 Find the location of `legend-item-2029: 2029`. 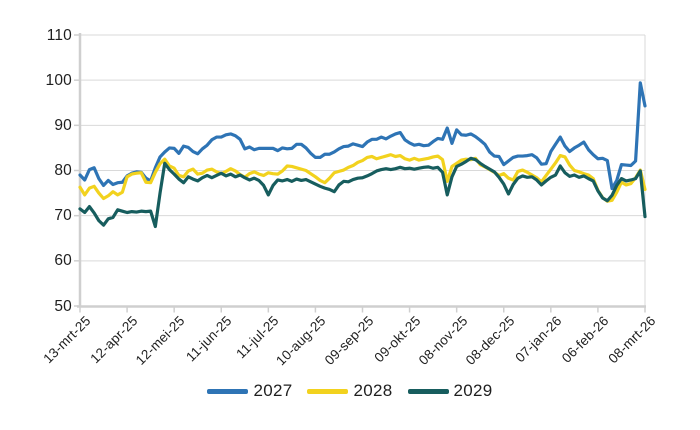

legend-item-2029: 2029 is located at coordinates (450, 391).